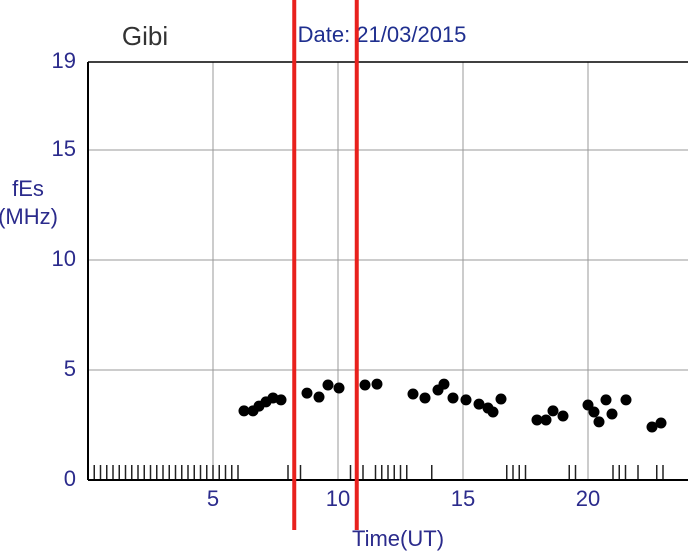 The height and width of the screenshot is (554, 690). What do you see at coordinates (145, 36) in the screenshot?
I see `station-name: Gibi` at bounding box center [145, 36].